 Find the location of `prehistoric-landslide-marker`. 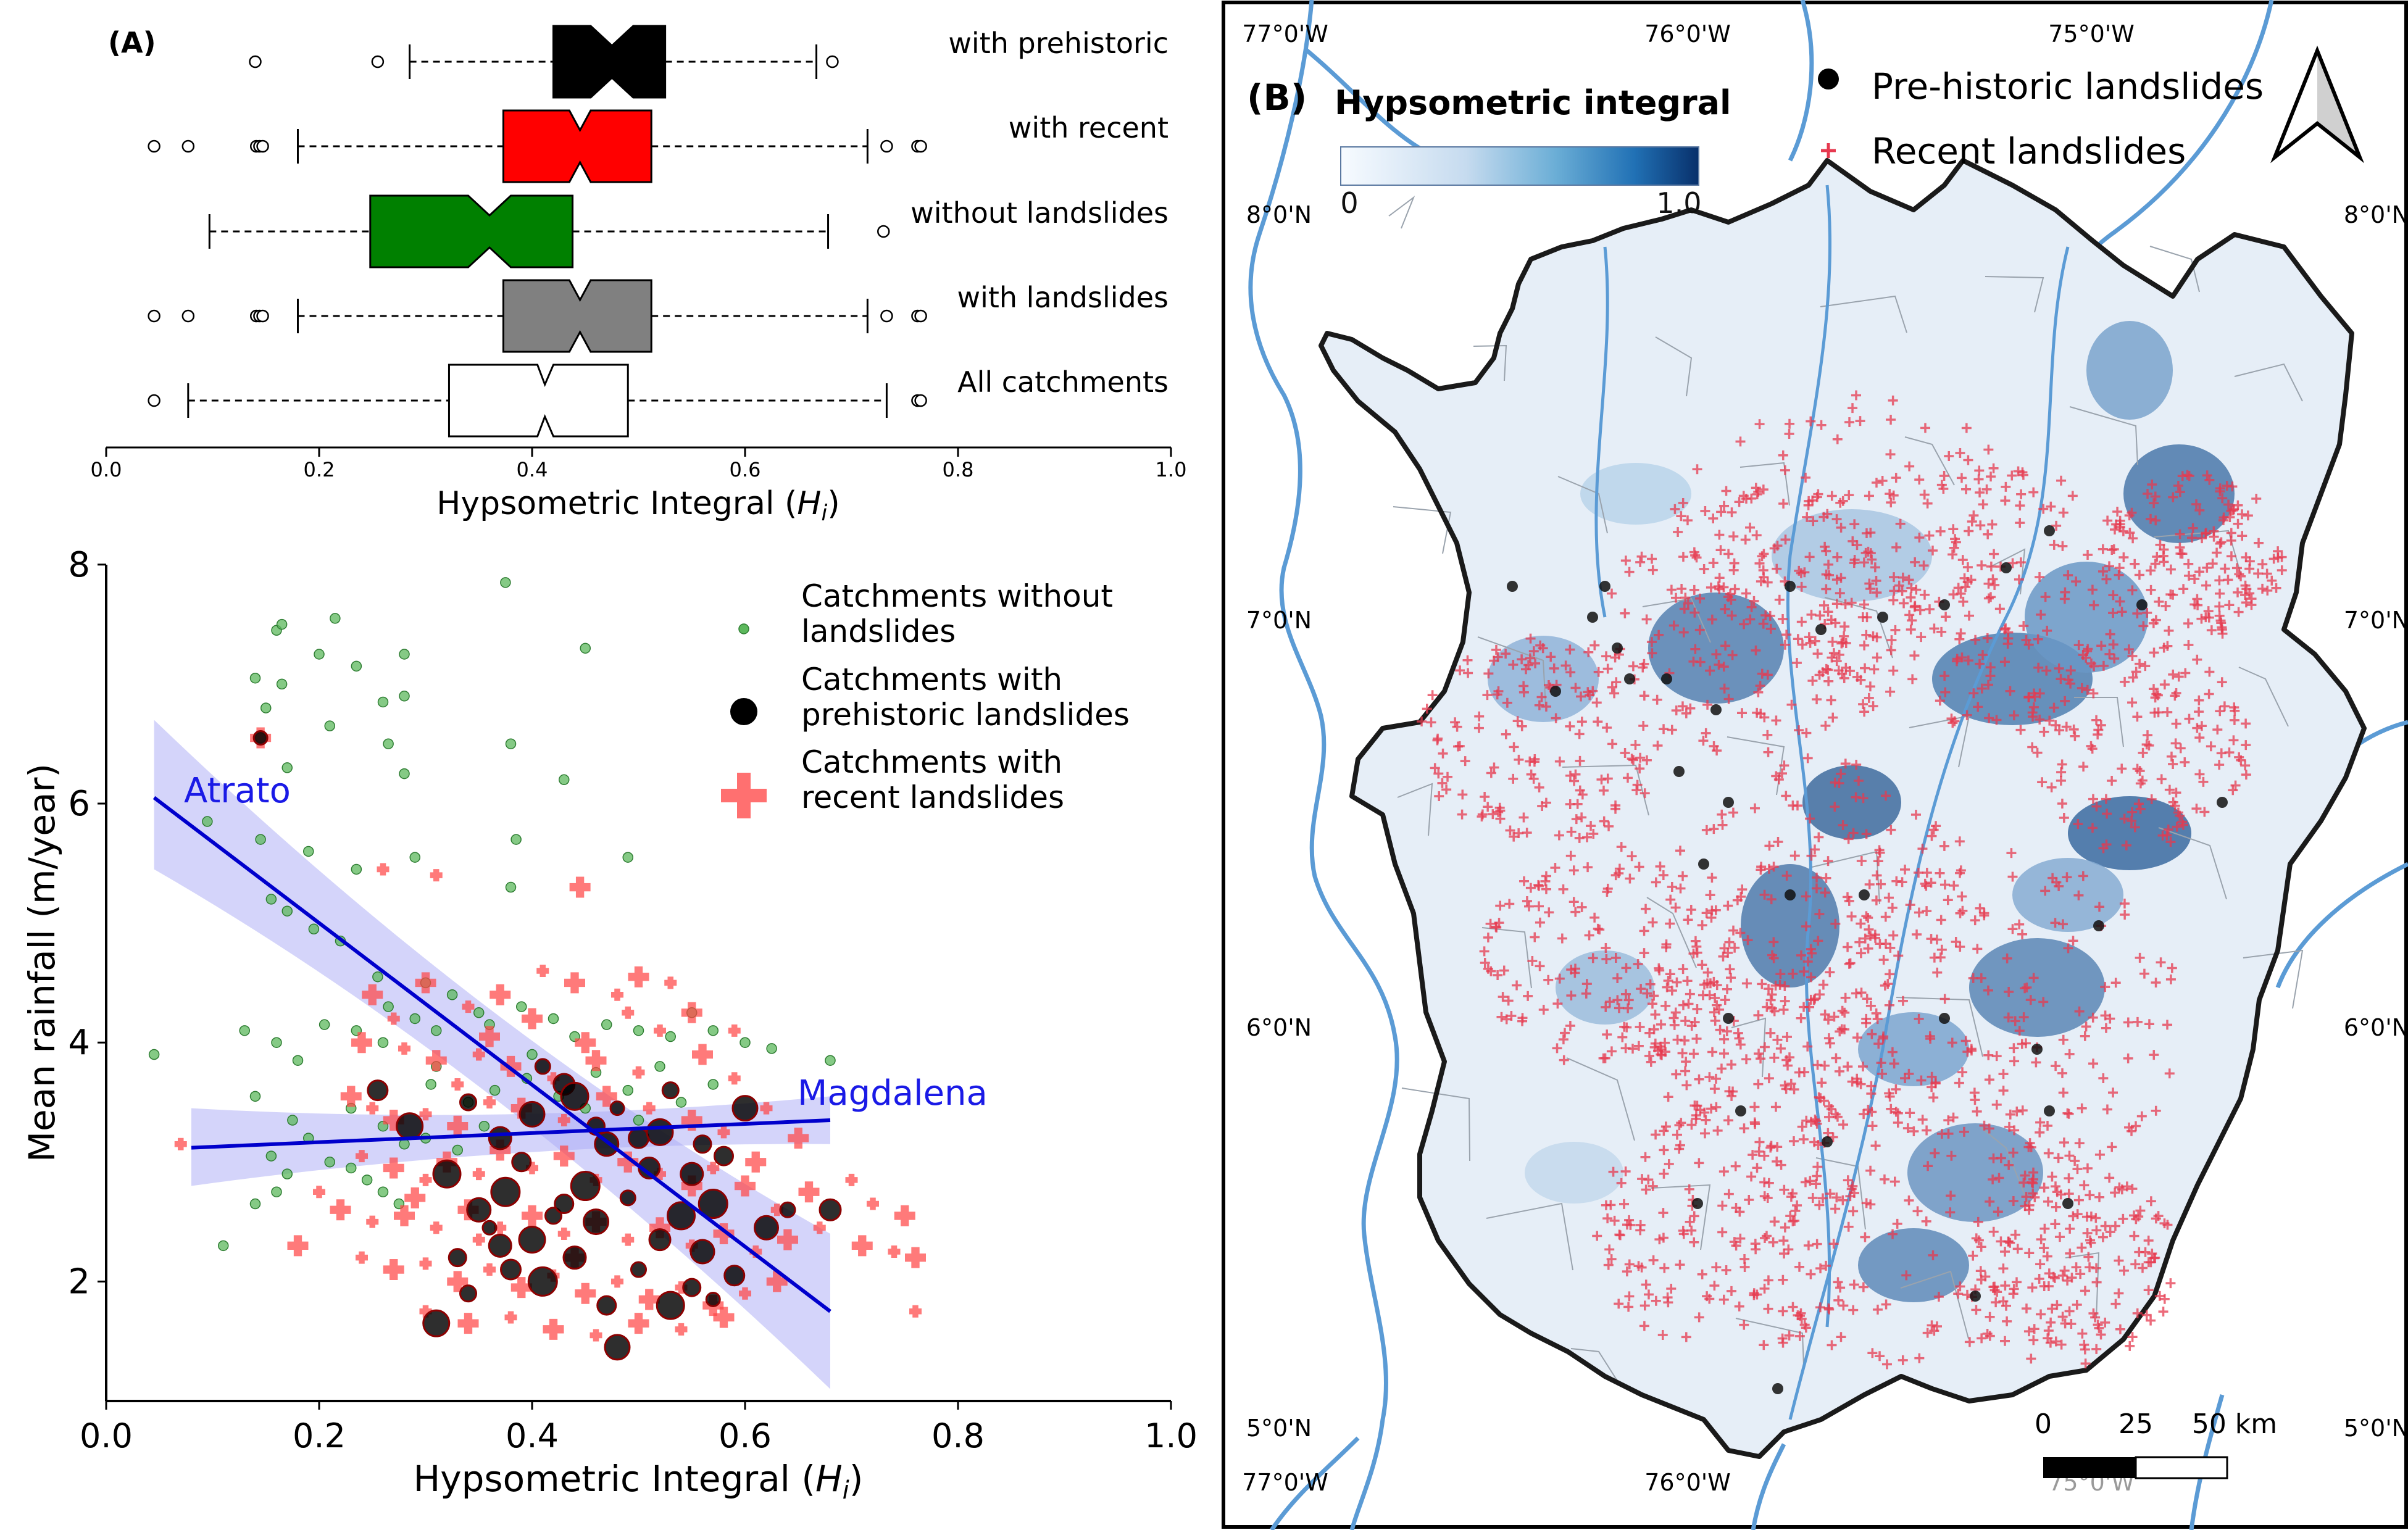

prehistoric-landslide-marker is located at coordinates (1790, 586).